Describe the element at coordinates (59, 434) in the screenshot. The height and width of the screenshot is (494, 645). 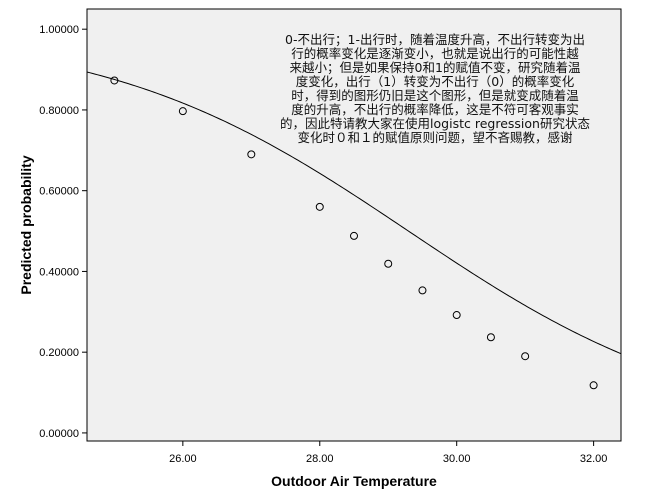
I see `y-tick-label: 0.00000` at that location.